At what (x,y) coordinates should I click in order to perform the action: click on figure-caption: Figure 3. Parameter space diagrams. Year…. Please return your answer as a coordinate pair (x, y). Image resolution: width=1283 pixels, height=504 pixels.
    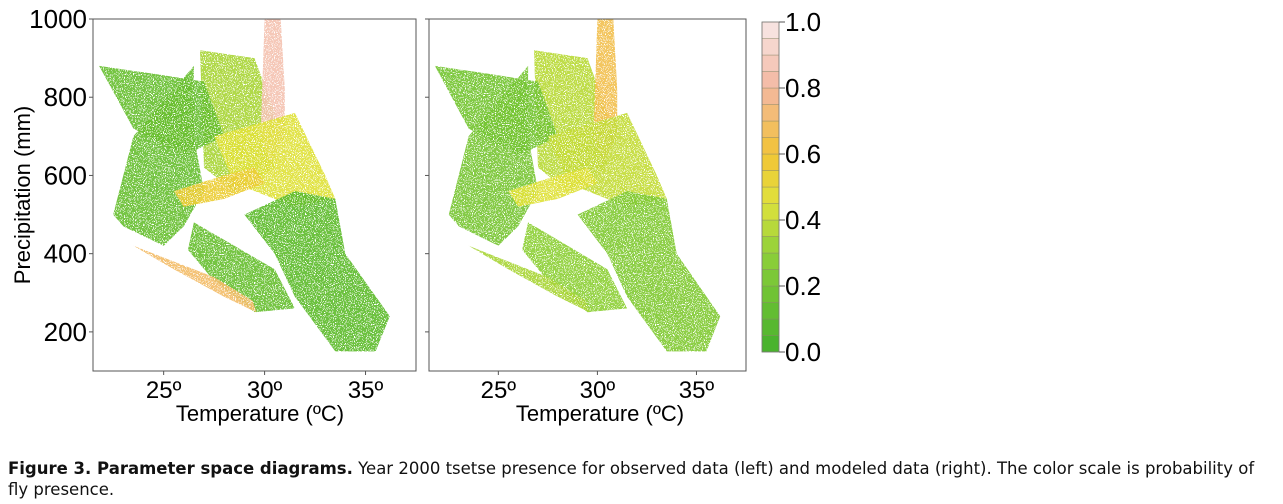
    Looking at the image, I should click on (642, 479).